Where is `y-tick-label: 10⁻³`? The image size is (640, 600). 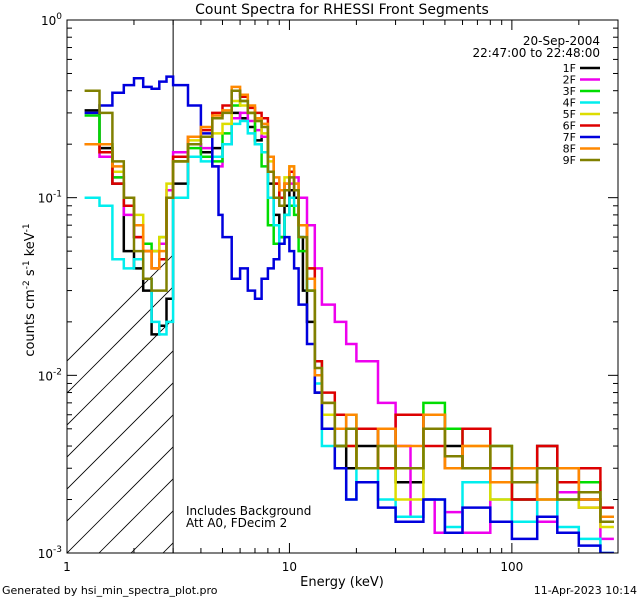
y-tick-label: 10⁻³ is located at coordinates (50, 553).